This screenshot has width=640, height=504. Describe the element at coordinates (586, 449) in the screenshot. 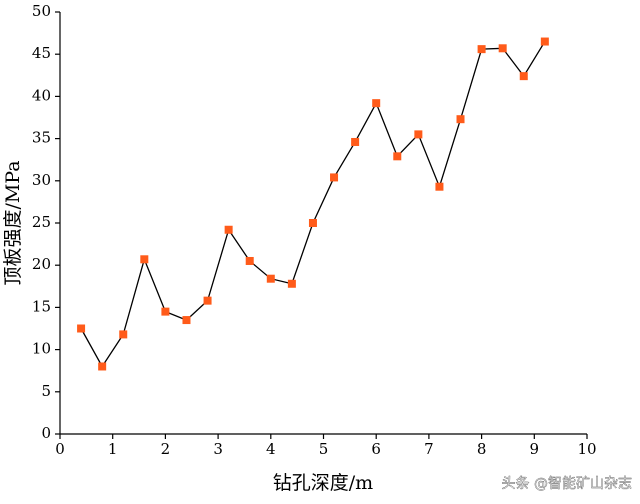

I see `x-tick-label: 10` at that location.